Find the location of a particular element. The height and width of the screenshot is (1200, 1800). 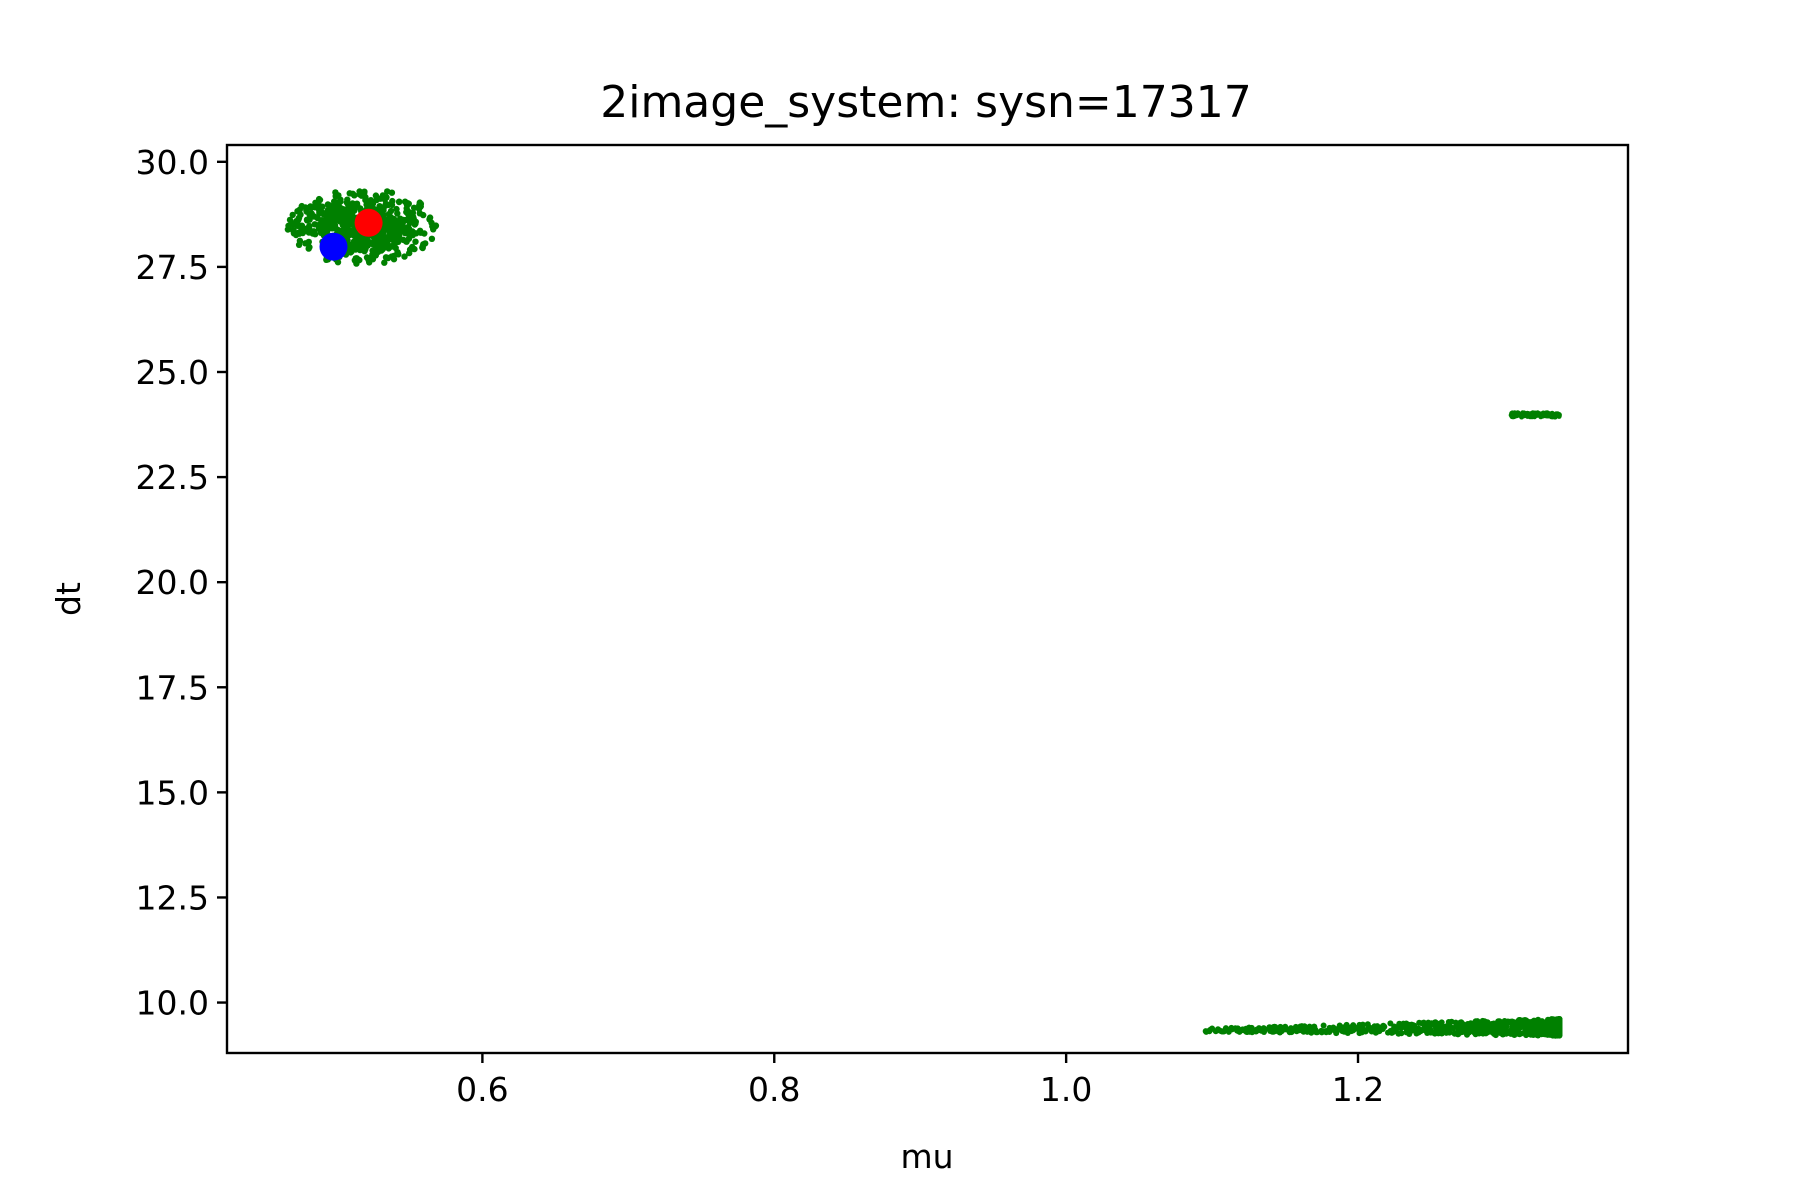

y-axis: 10.0 12.5 15.0 17.5 20.0 22.5 25.0 27.5 30.0 is located at coordinates (181, 583).